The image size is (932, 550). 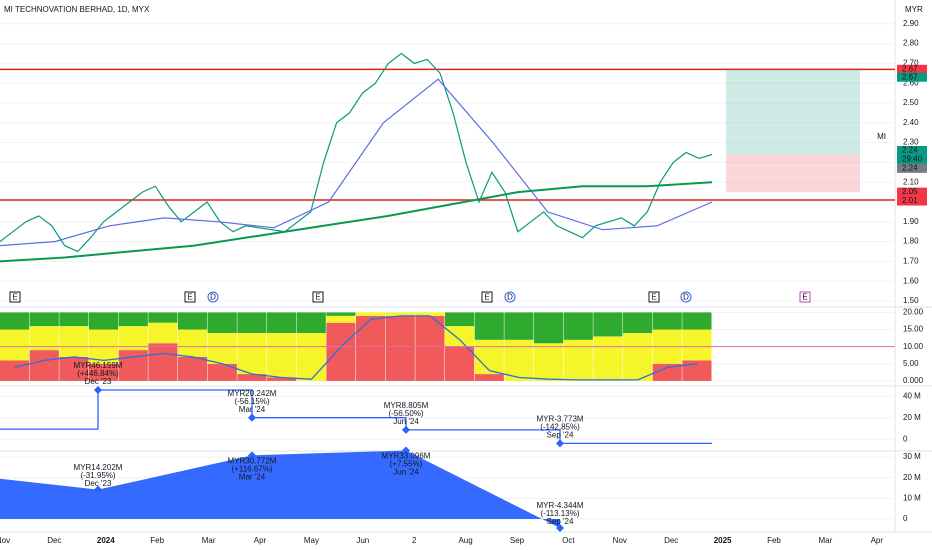 What do you see at coordinates (913, 312) in the screenshot?
I see `y-tick-label: 20.00` at bounding box center [913, 312].